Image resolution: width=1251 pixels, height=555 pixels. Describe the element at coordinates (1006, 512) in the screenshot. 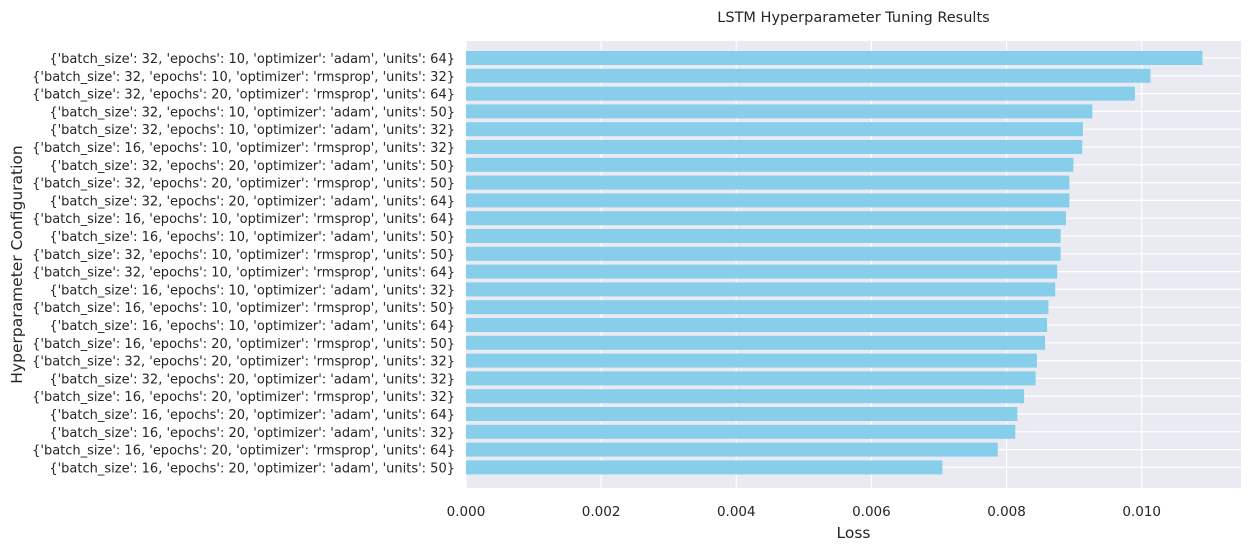

I see `x-tick-label: 0.008` at that location.